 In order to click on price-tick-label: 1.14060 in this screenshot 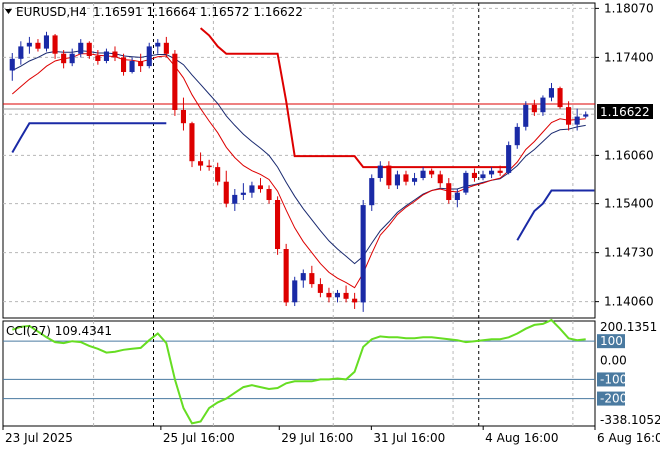, I will do `click(629, 302)`.